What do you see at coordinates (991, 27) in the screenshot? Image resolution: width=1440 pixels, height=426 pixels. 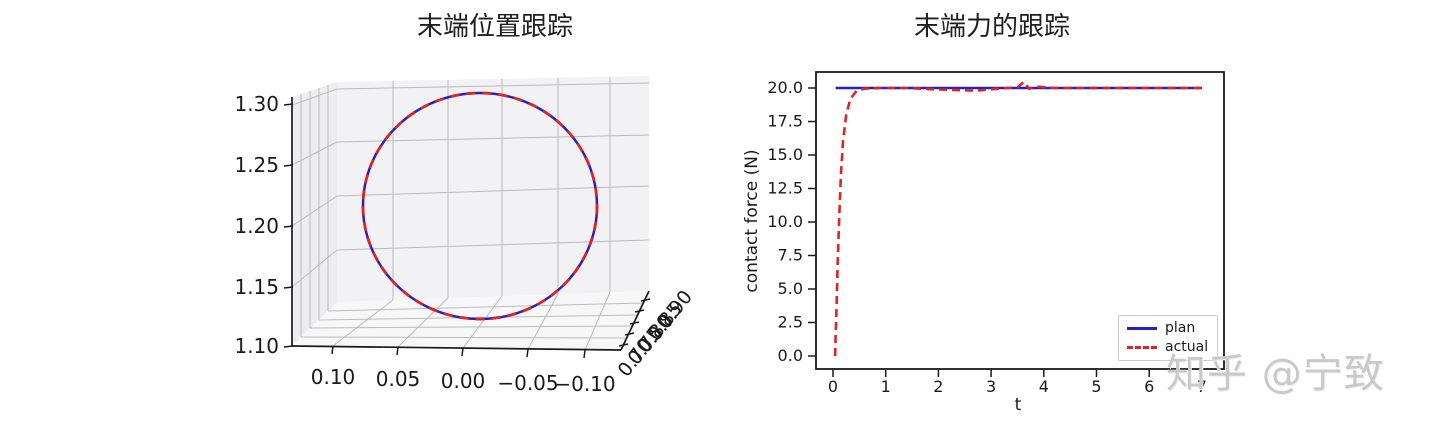 I see `right-plot-title: 末端力的跟踪` at bounding box center [991, 27].